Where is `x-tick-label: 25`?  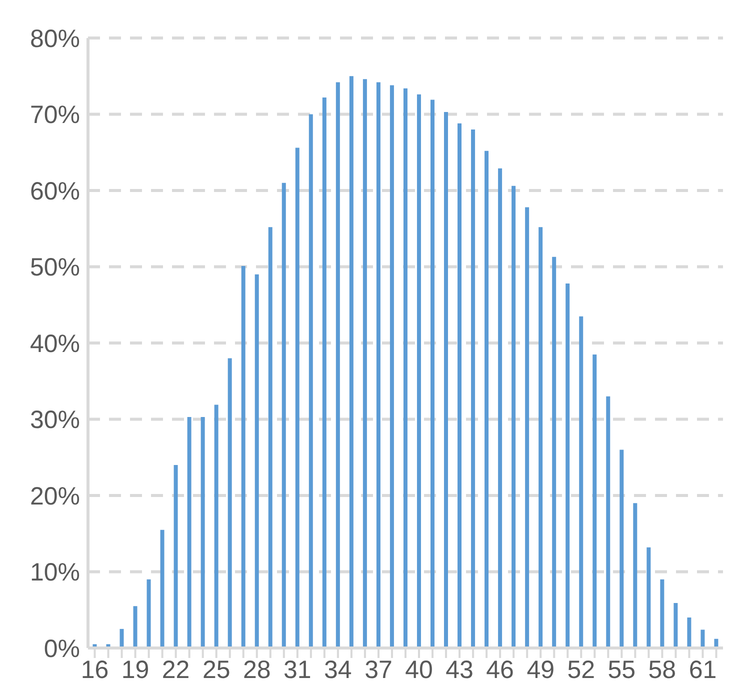 x-tick-label: 25 is located at coordinates (216, 670).